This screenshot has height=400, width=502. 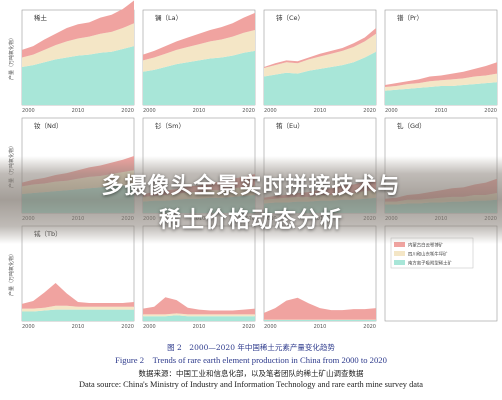 I want to click on panel-4: 镨（Pr） 2000 2010 2020, so click(x=441, y=61).